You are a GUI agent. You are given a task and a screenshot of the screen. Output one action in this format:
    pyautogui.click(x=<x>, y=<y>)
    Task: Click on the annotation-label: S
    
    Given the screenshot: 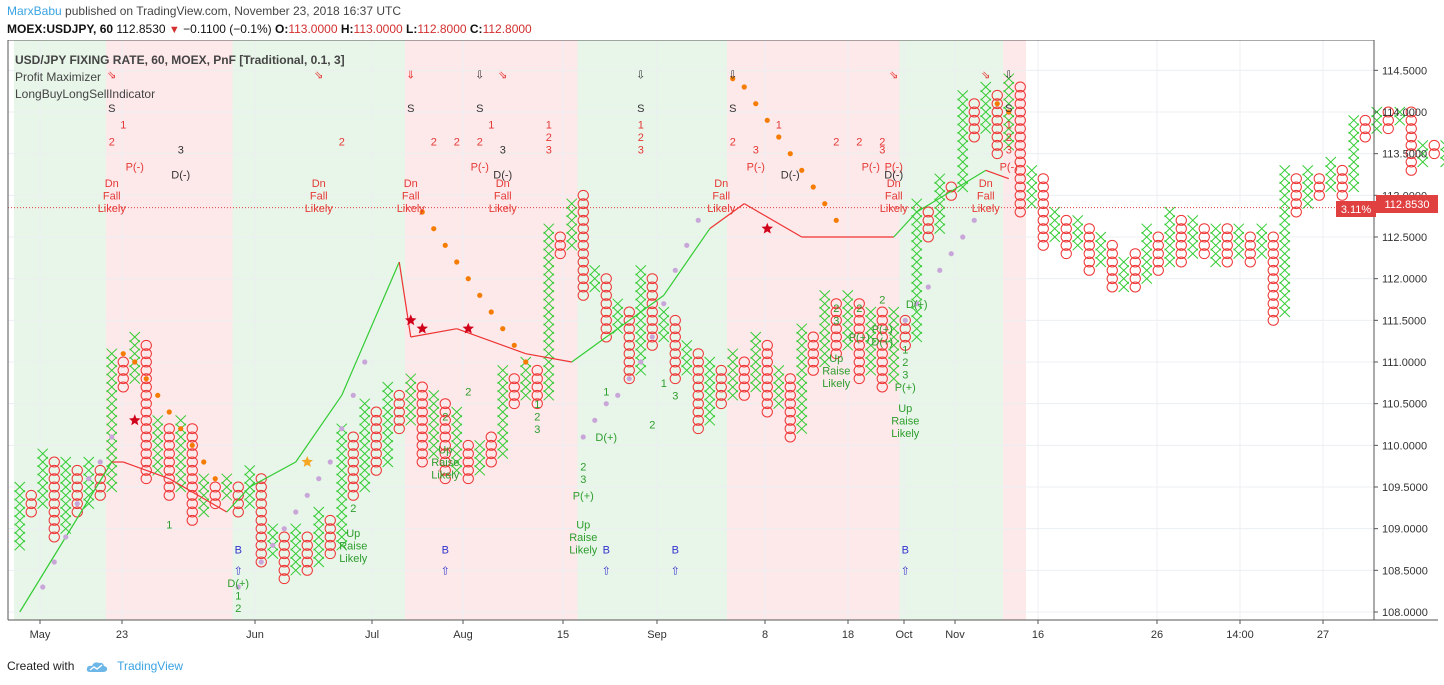 What is the action you would take?
    pyautogui.click(x=640, y=109)
    